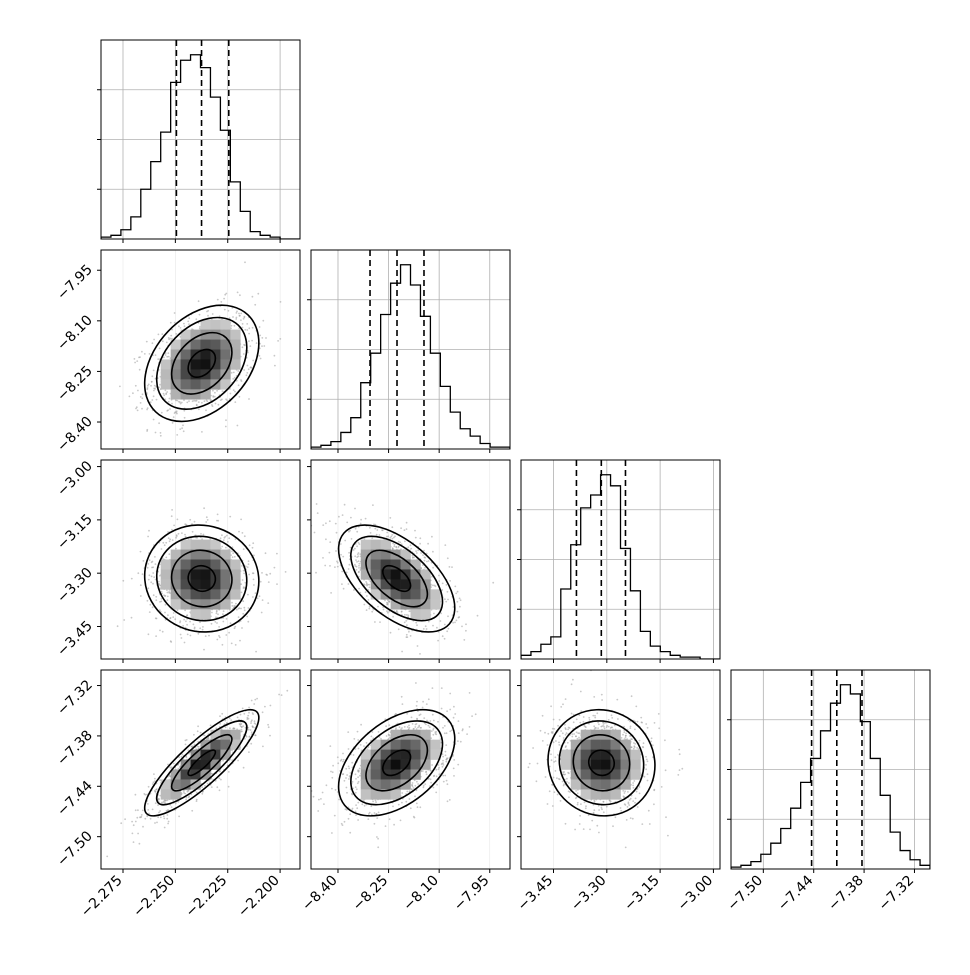 This screenshot has height=975, width=970. What do you see at coordinates (188, 366) in the screenshot?
I see `panel-clip-group` at bounding box center [188, 366].